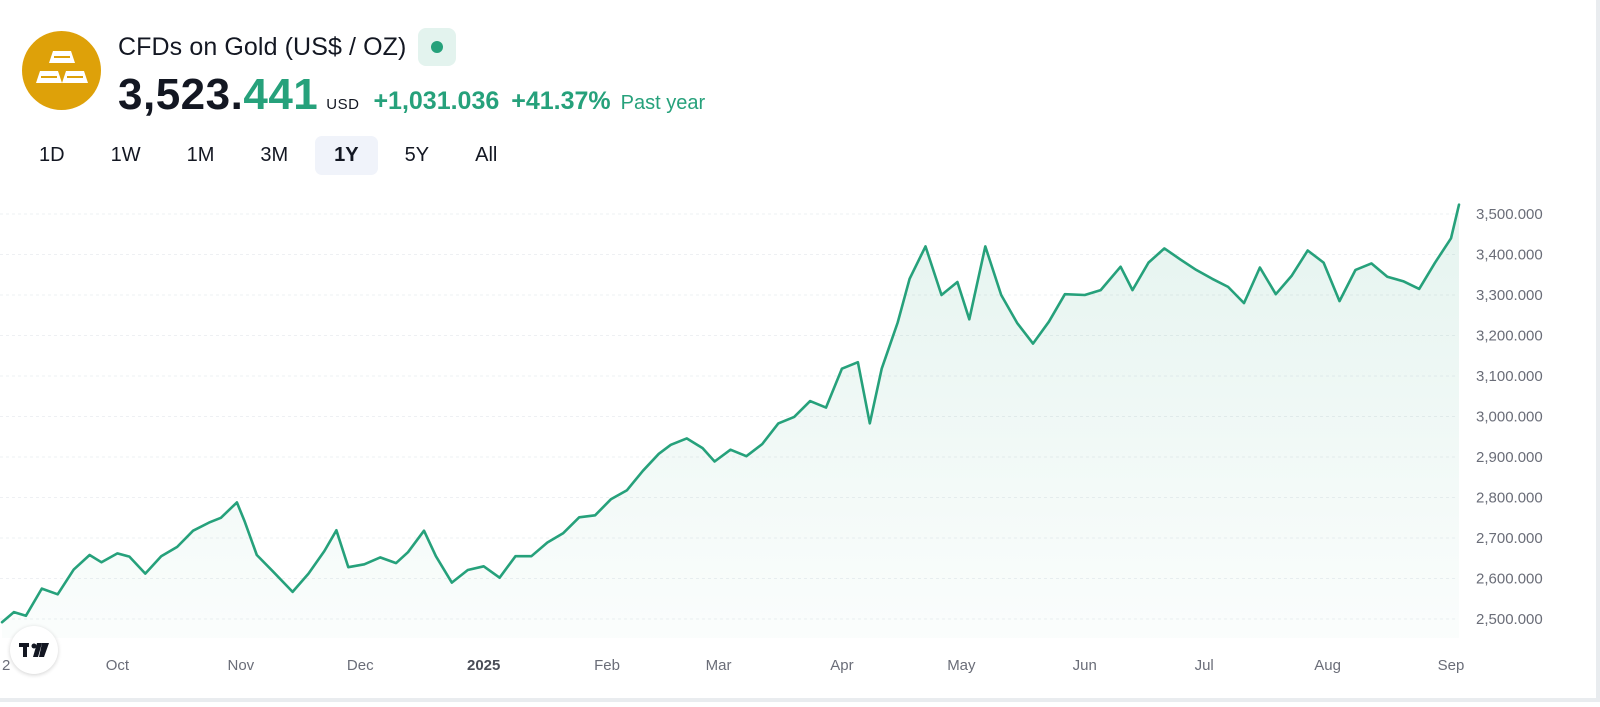 The width and height of the screenshot is (1600, 707). Describe the element at coordinates (1085, 665) in the screenshot. I see `x-tick-label: Jun` at that location.